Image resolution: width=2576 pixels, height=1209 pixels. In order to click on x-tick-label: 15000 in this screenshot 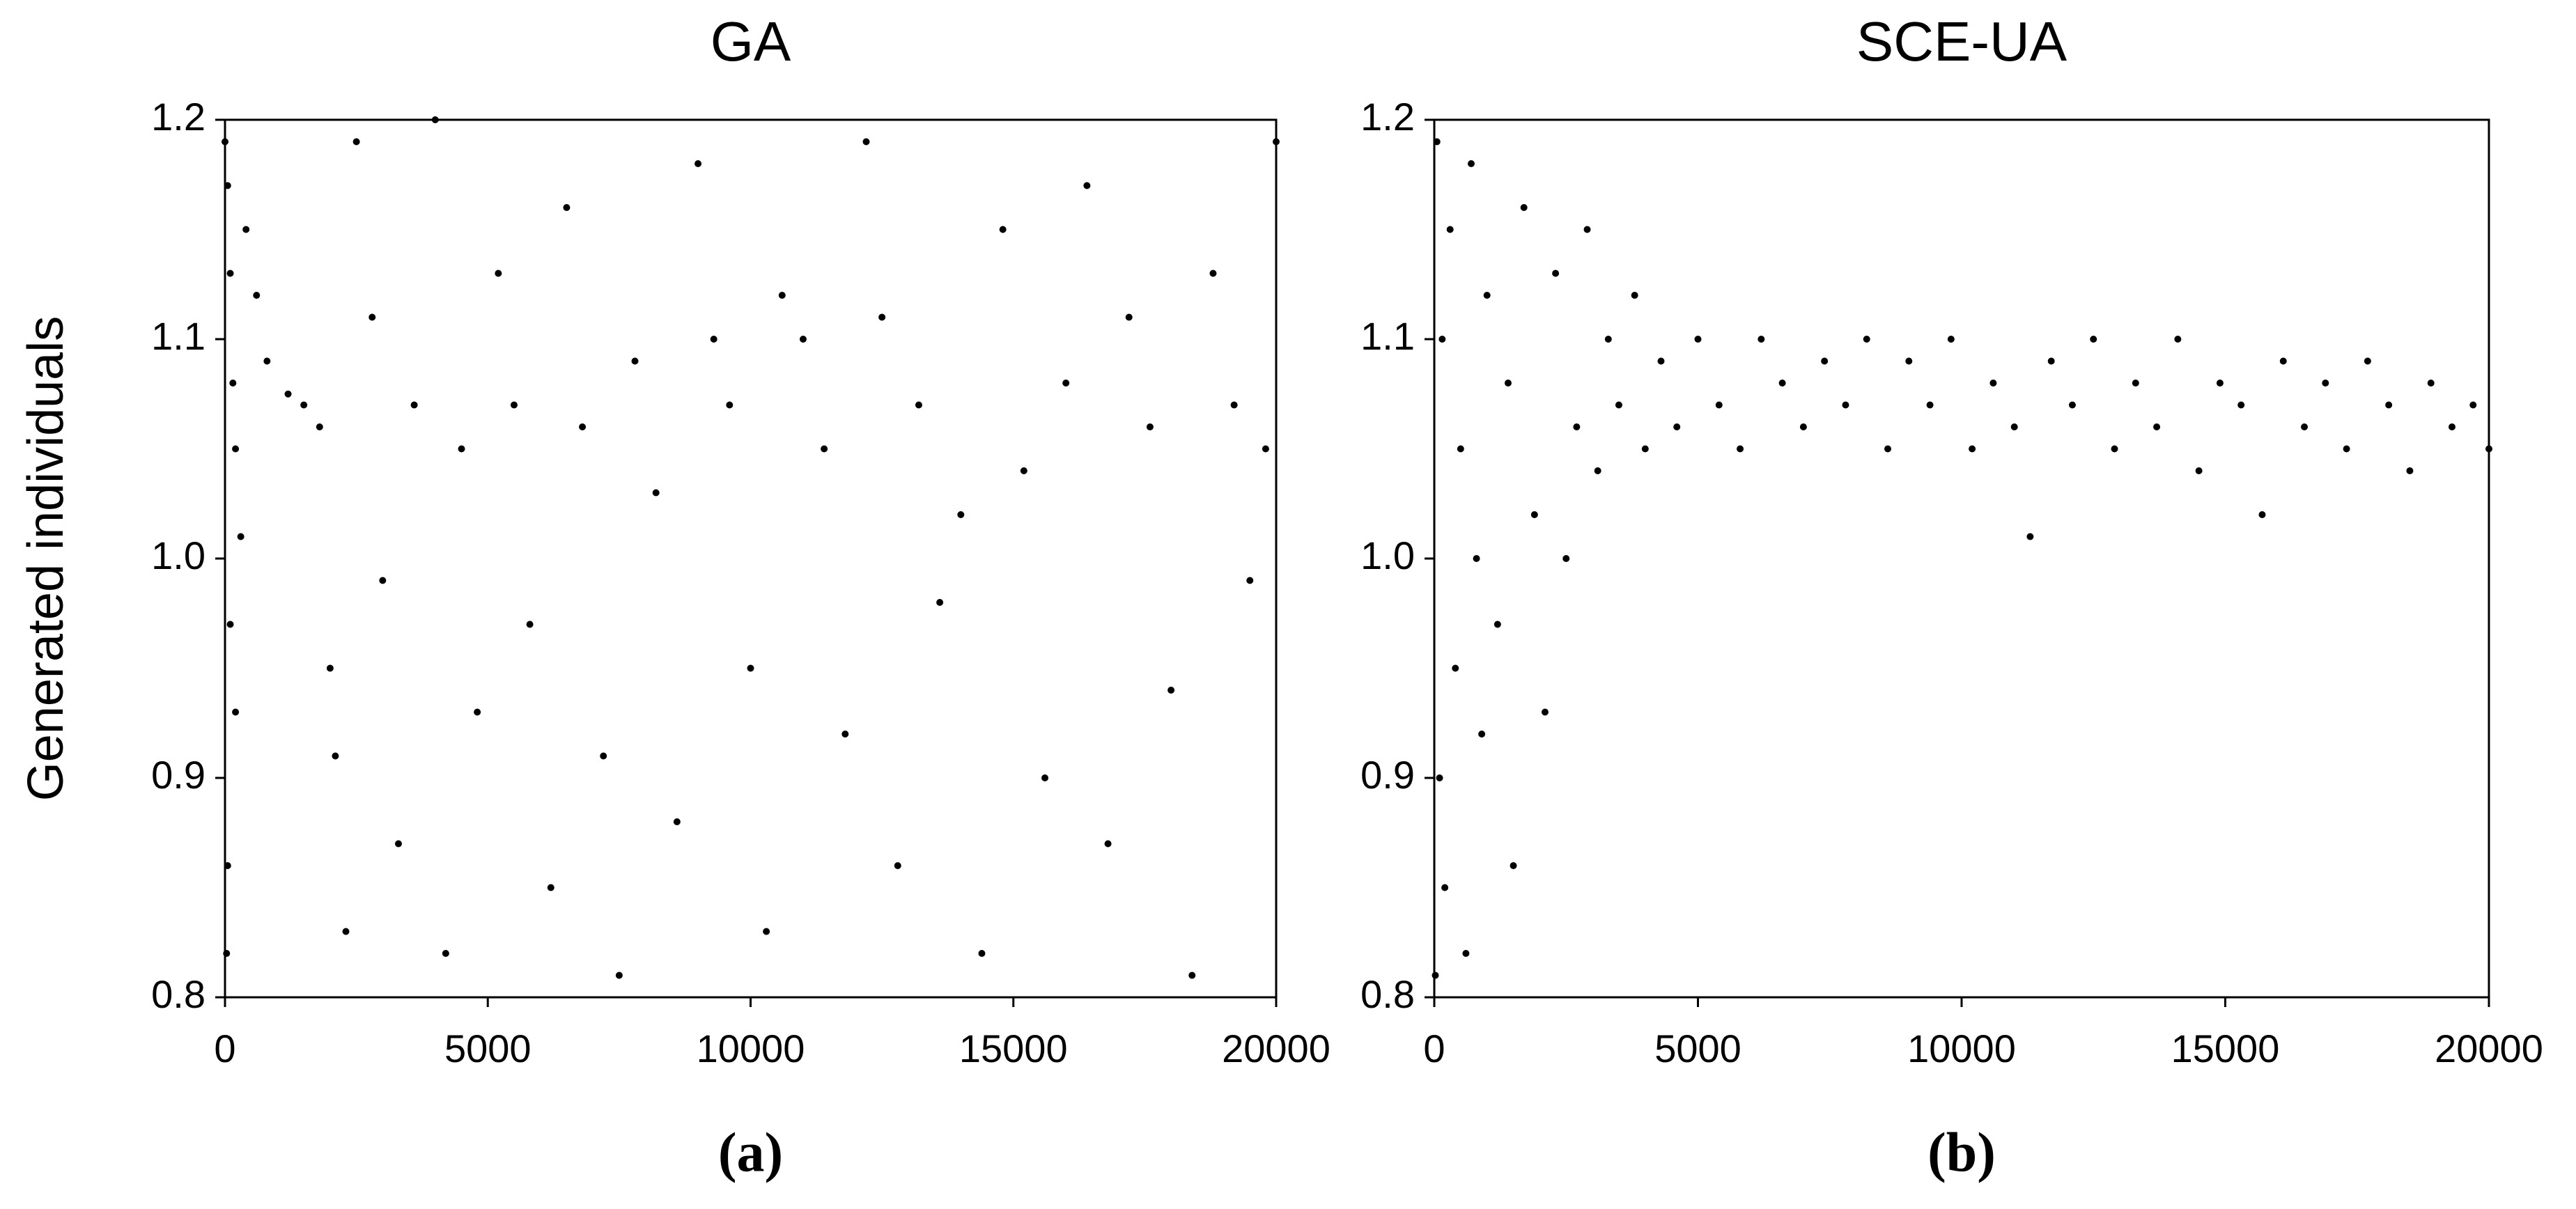, I will do `click(2225, 1048)`.